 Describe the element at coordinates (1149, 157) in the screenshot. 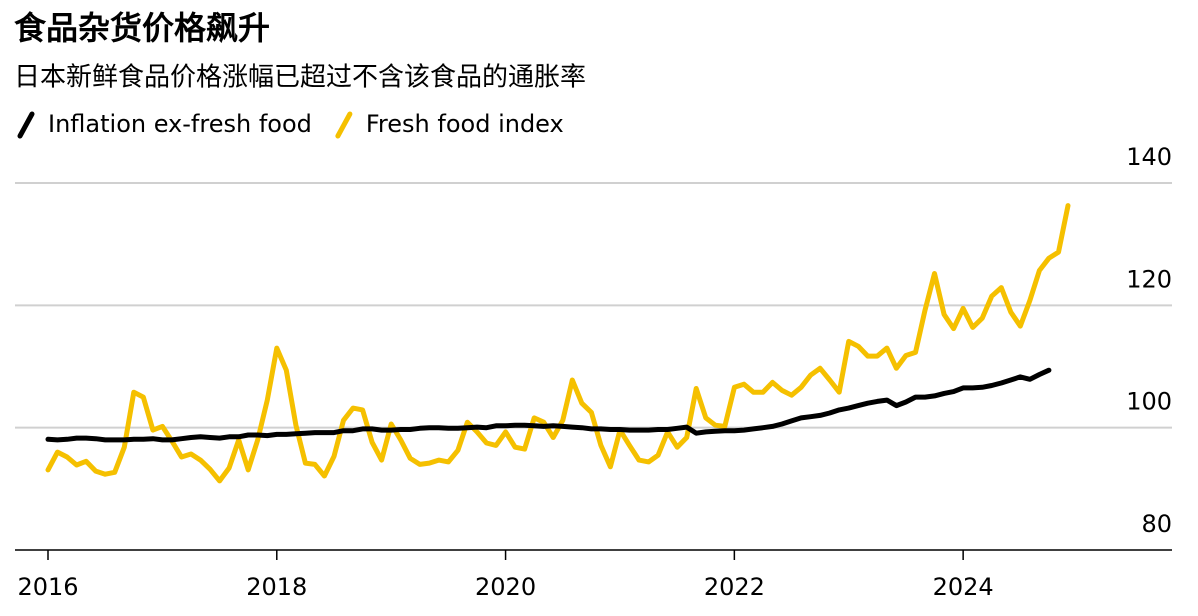

I see `y-tick-label: 140` at that location.